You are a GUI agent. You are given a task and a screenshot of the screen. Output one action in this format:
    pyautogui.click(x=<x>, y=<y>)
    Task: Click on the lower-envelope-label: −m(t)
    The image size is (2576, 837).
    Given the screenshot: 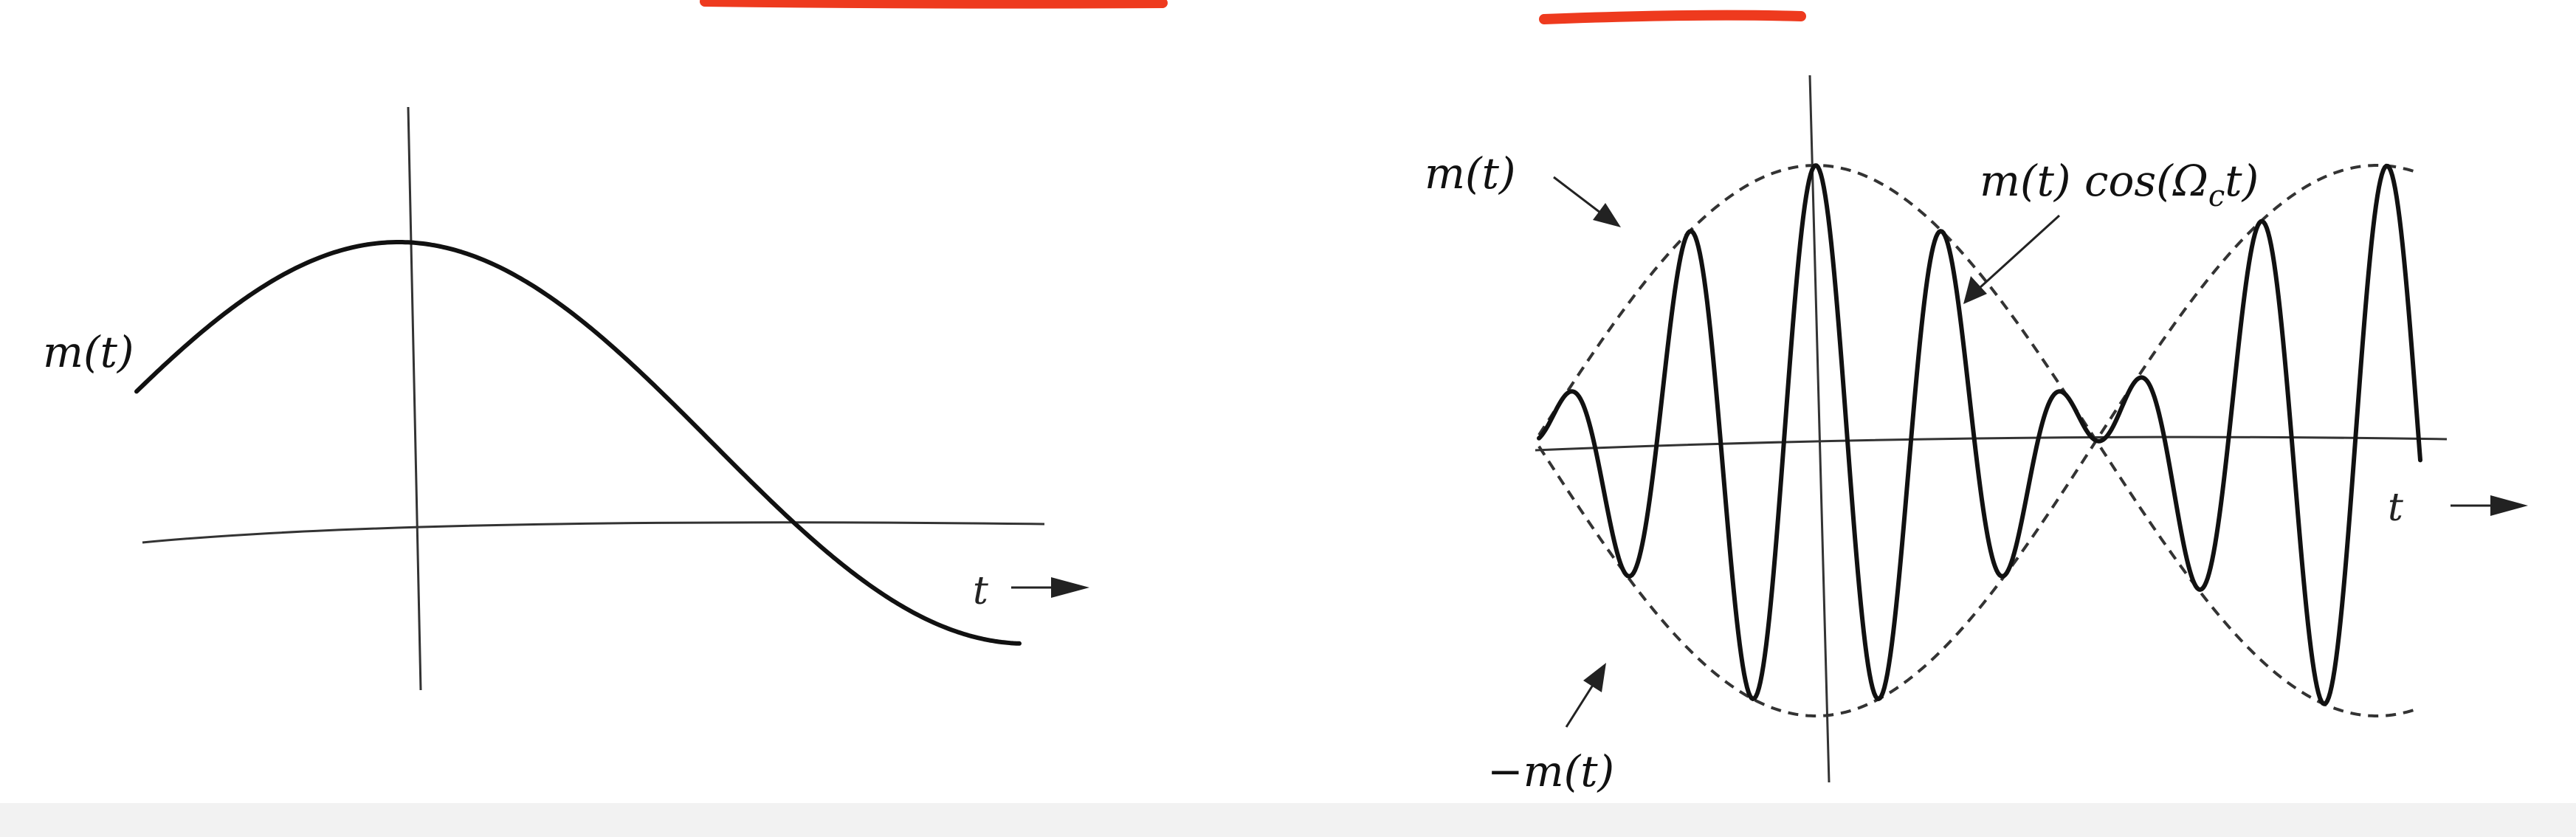 What is the action you would take?
    pyautogui.click(x=1551, y=771)
    